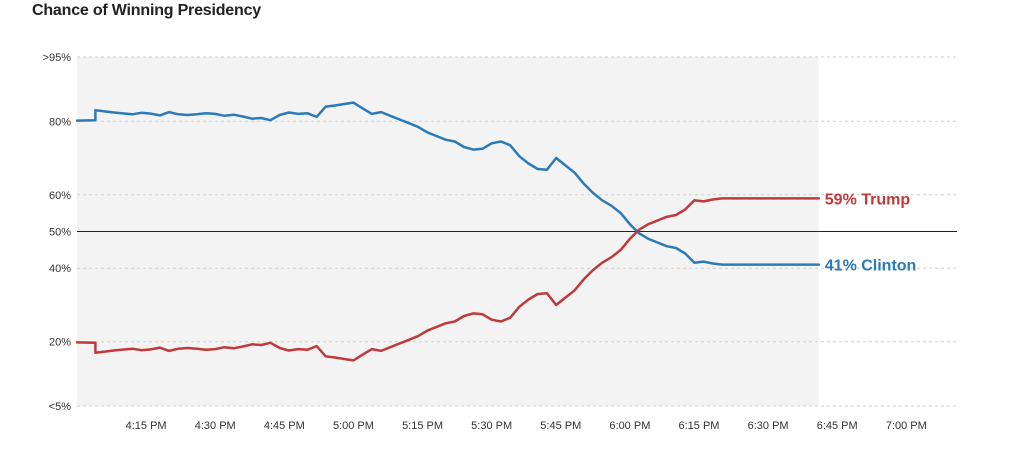  I want to click on end-label-layer: 41% Clinton 59% Trump, so click(871, 232).